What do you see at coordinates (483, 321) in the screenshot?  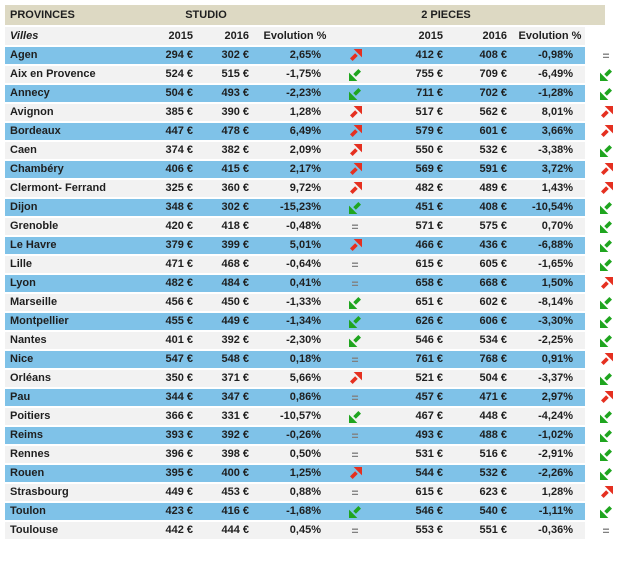 I see `pieces-2016-cell: 606 €` at bounding box center [483, 321].